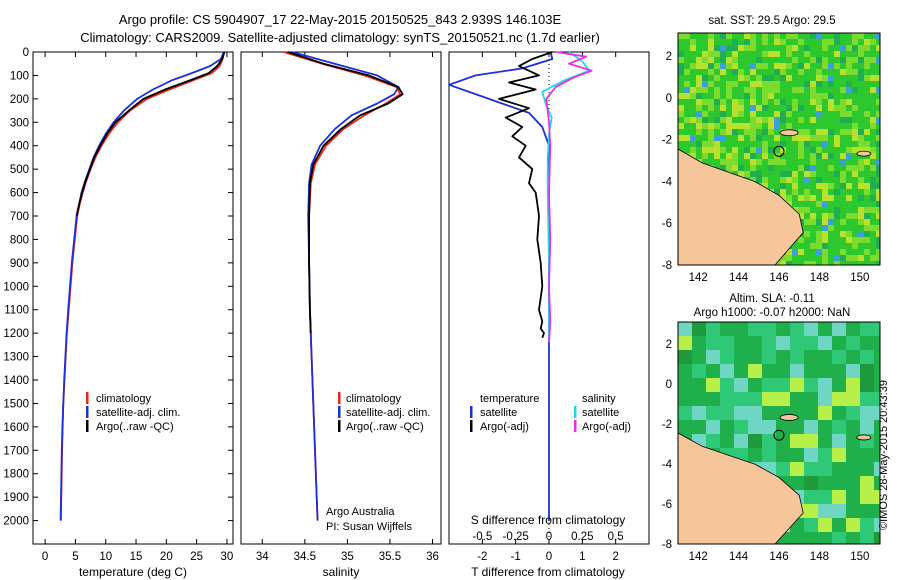 The height and width of the screenshot is (580, 900). Describe the element at coordinates (569, 197) in the screenshot. I see `difference-series-argo-adj-` at that location.